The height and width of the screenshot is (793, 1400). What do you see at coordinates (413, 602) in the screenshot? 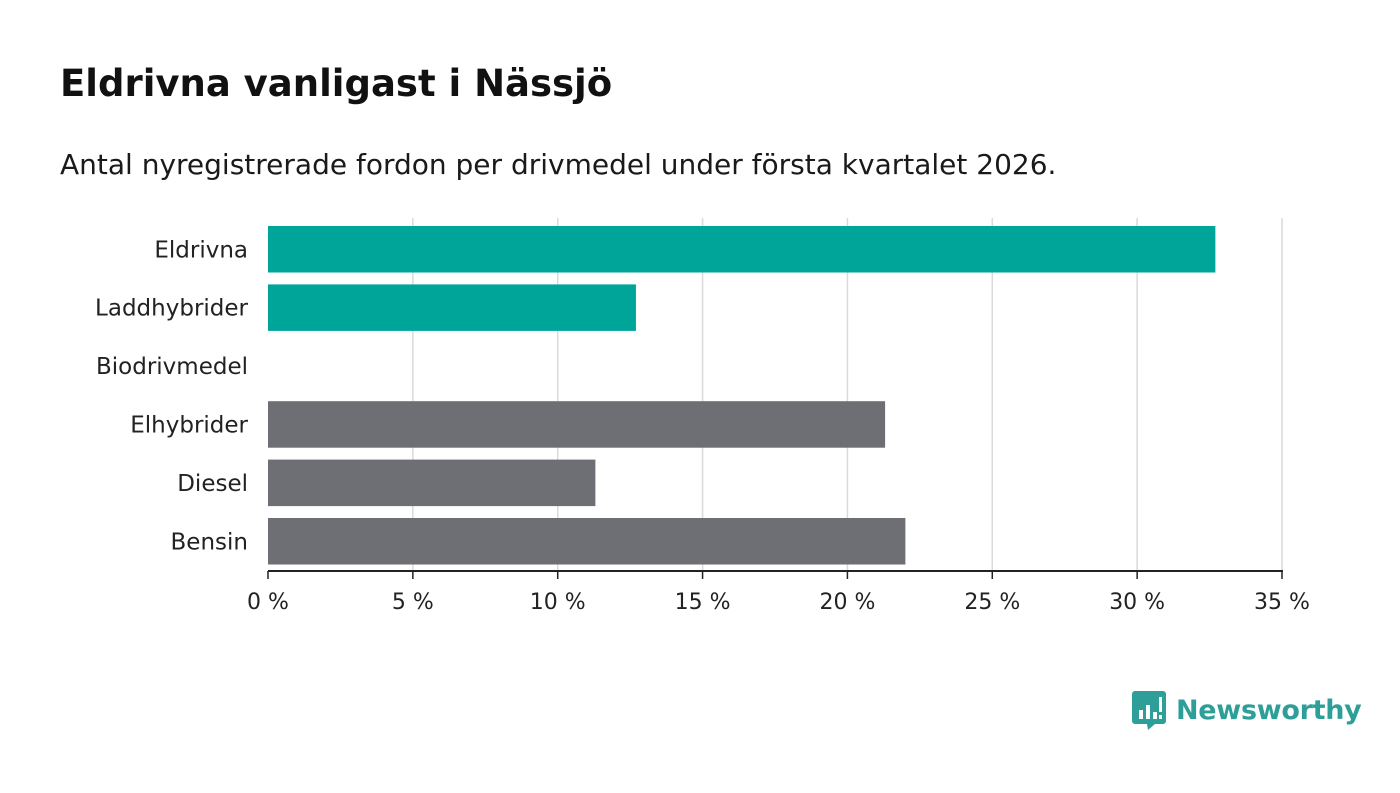
I see `x-tick-label: 5 %` at bounding box center [413, 602].